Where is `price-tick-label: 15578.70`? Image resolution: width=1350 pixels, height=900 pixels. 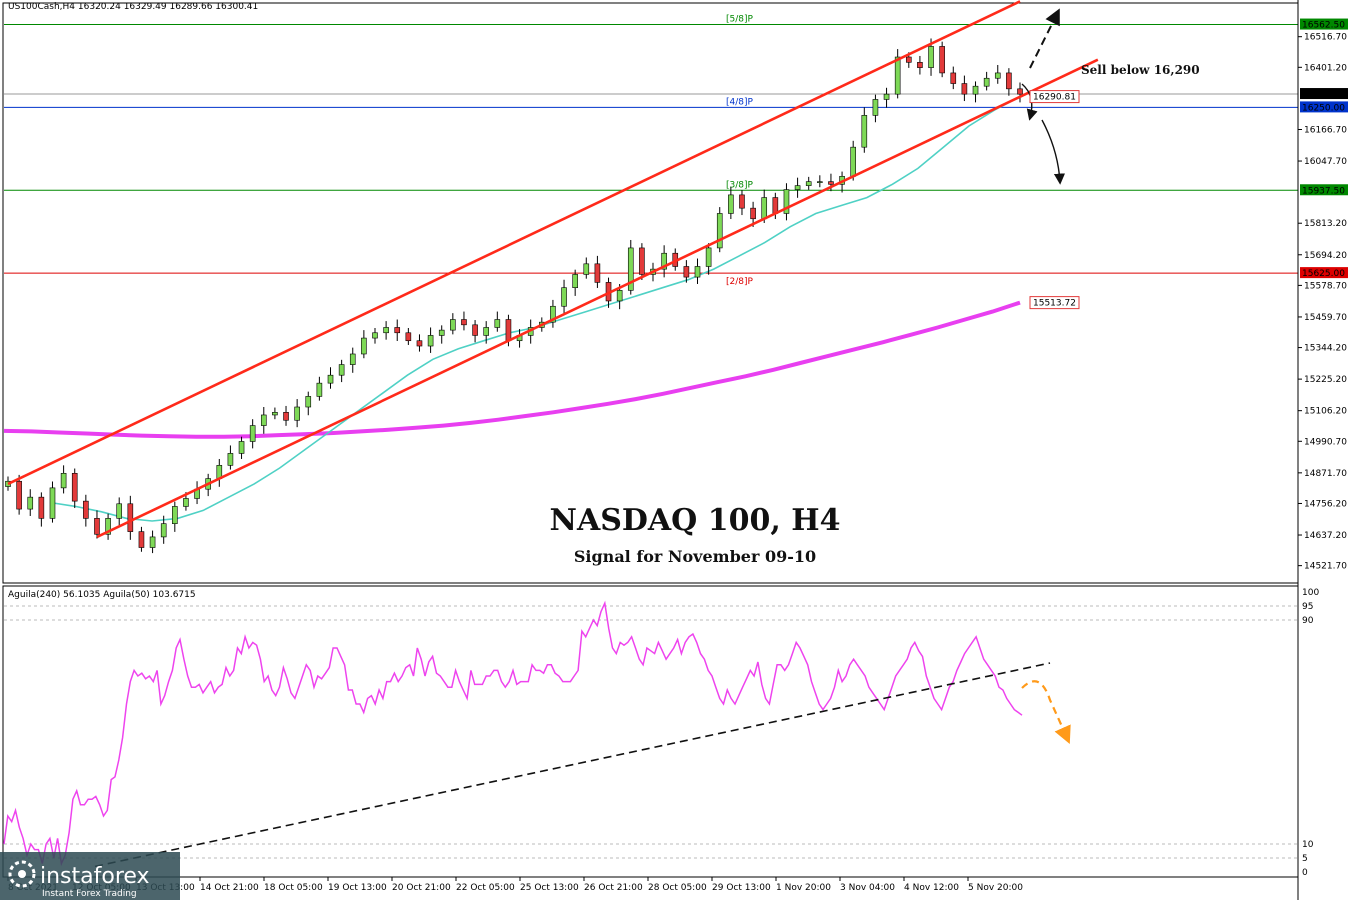
price-tick-label: 15578.70 is located at coordinates (1325, 286).